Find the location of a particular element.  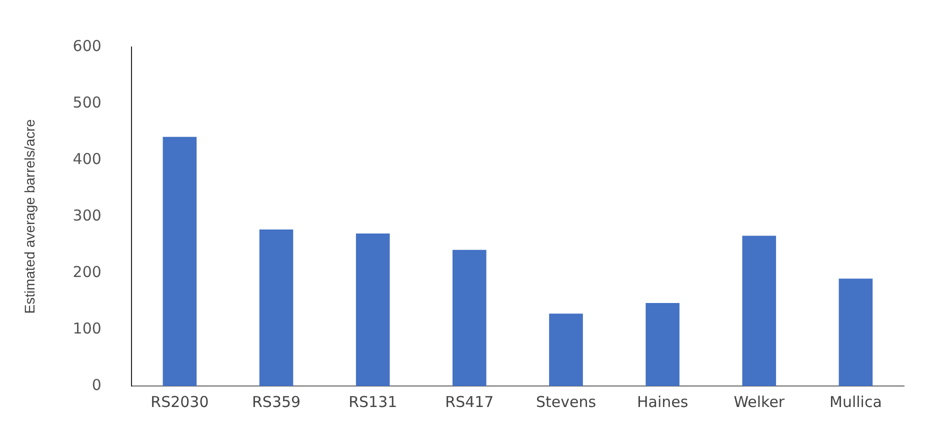

x-tick-label: RS2030 is located at coordinates (179, 401).